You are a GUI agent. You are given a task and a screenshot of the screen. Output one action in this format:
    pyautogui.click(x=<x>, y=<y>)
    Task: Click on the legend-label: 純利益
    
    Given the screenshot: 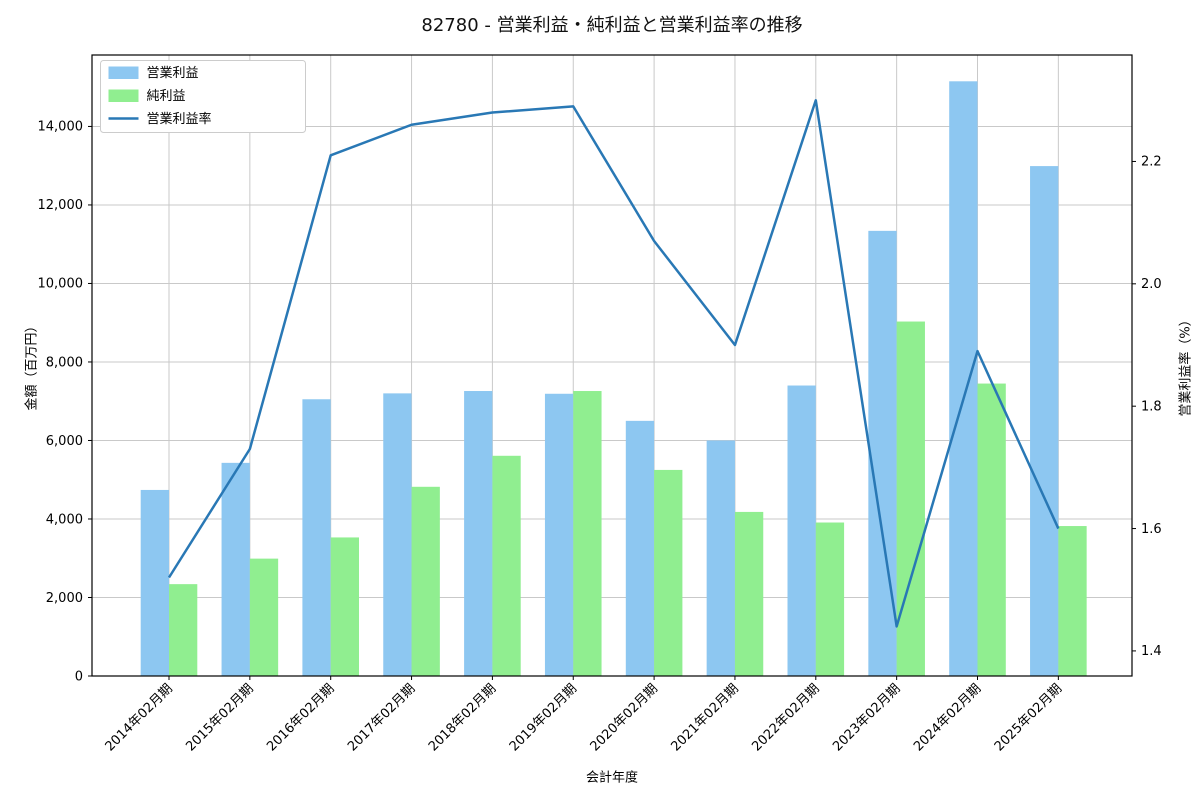 What is the action you would take?
    pyautogui.click(x=166, y=96)
    